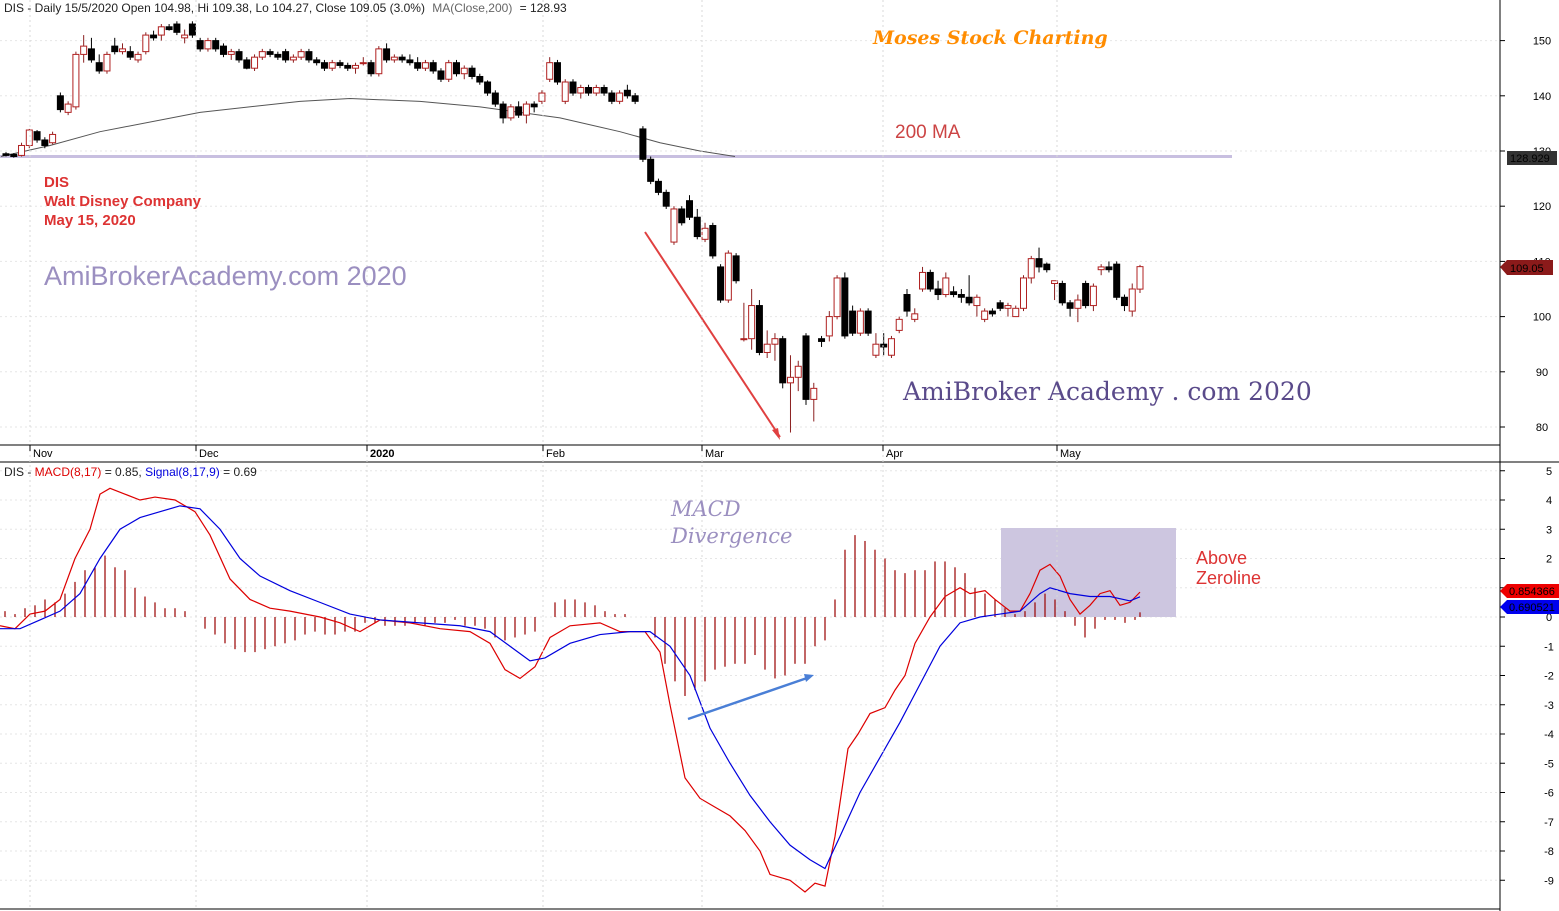  I want to click on month-label: Apr, so click(894, 454).